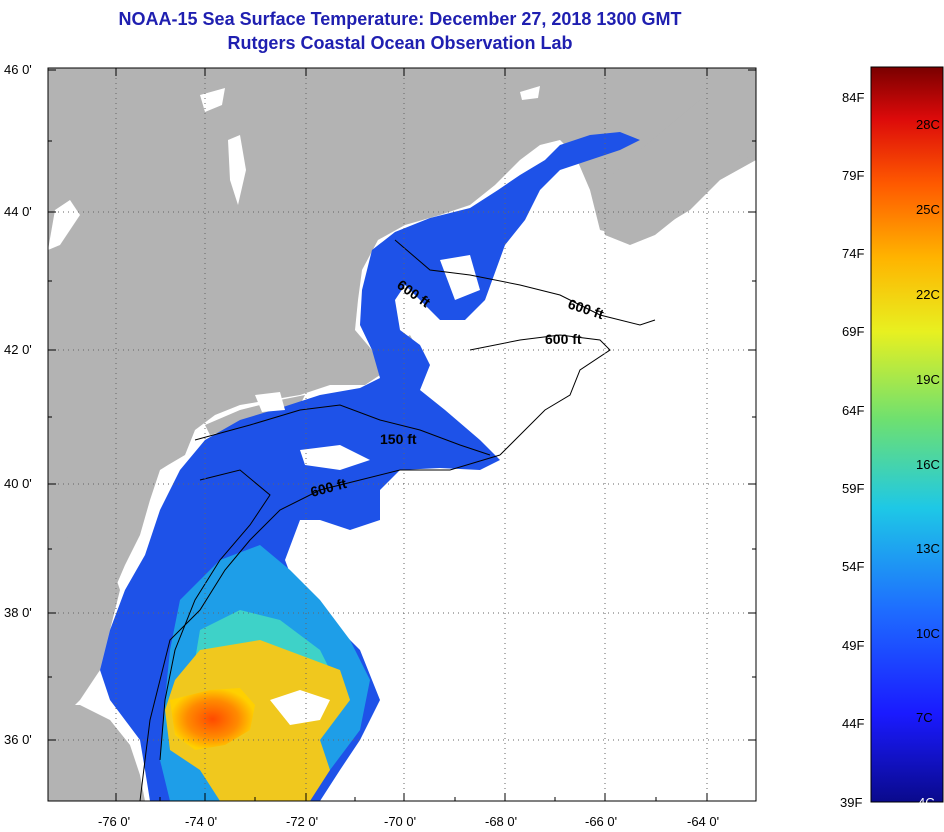 The height and width of the screenshot is (832, 944). I want to click on land-delmarva, so click(84, 630).